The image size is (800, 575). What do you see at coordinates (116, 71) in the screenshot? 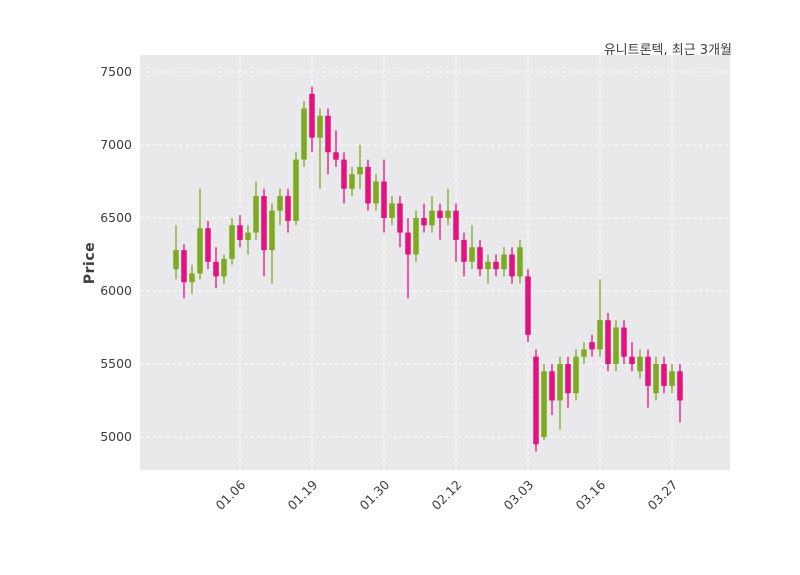
I see `y-tick-label: 7500` at bounding box center [116, 71].